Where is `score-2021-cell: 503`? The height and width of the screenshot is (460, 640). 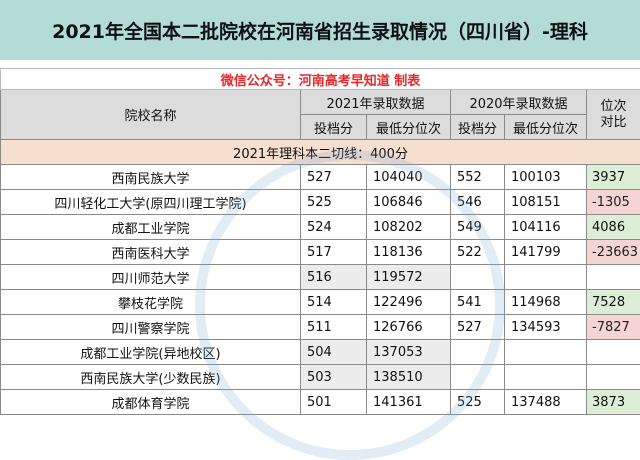
score-2021-cell: 503 is located at coordinates (334, 377).